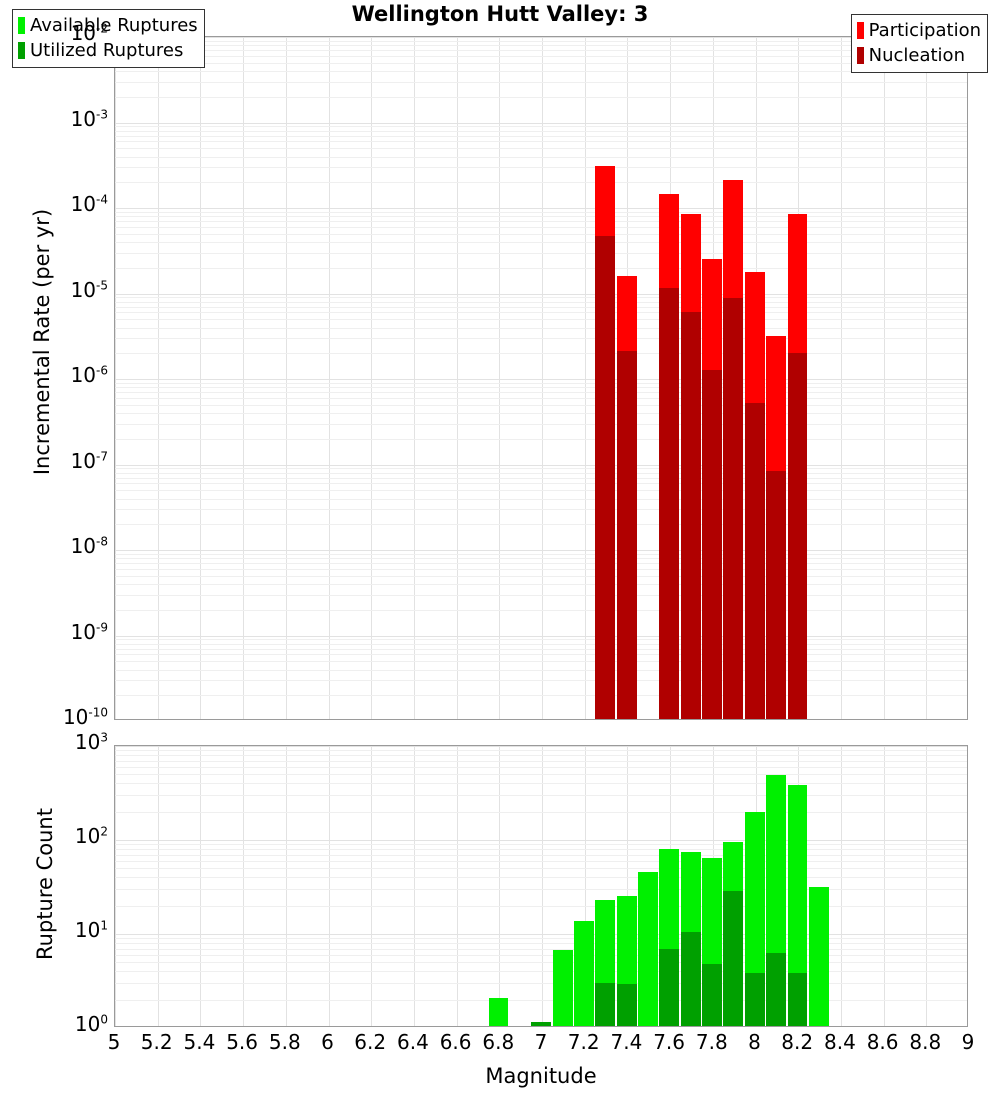 This screenshot has height=1100, width=1000. Describe the element at coordinates (968, 1042) in the screenshot. I see `x-axis-tick-label: 9` at that location.